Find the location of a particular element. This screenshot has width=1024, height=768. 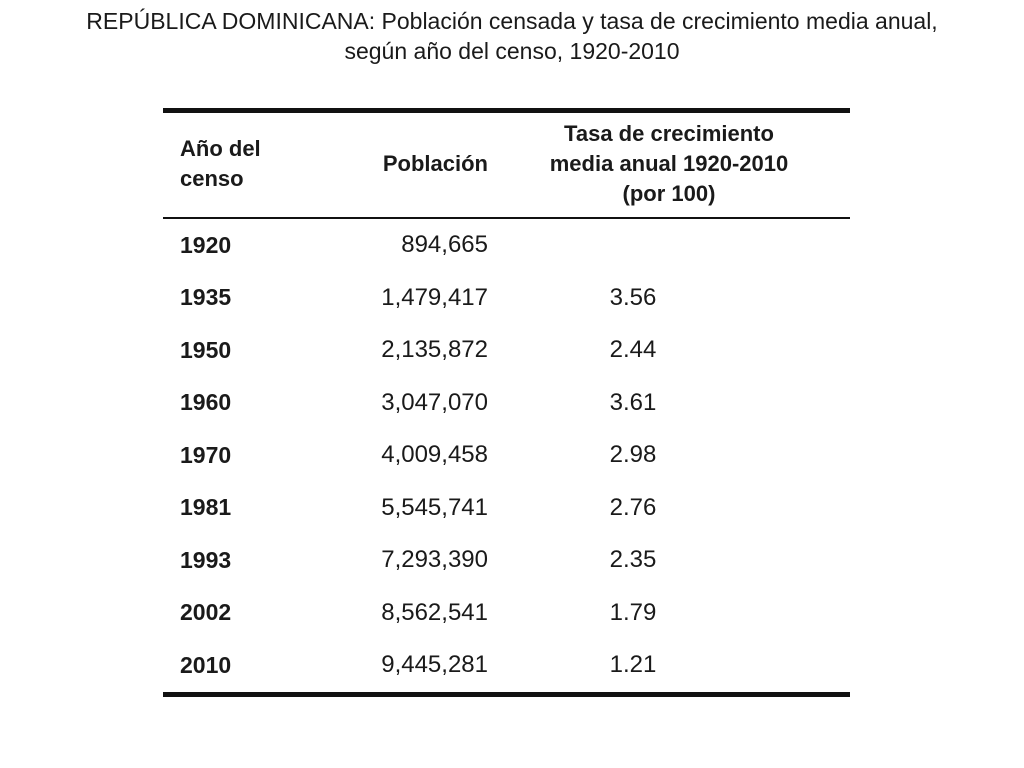

cell-year: 1970 is located at coordinates (206, 454).